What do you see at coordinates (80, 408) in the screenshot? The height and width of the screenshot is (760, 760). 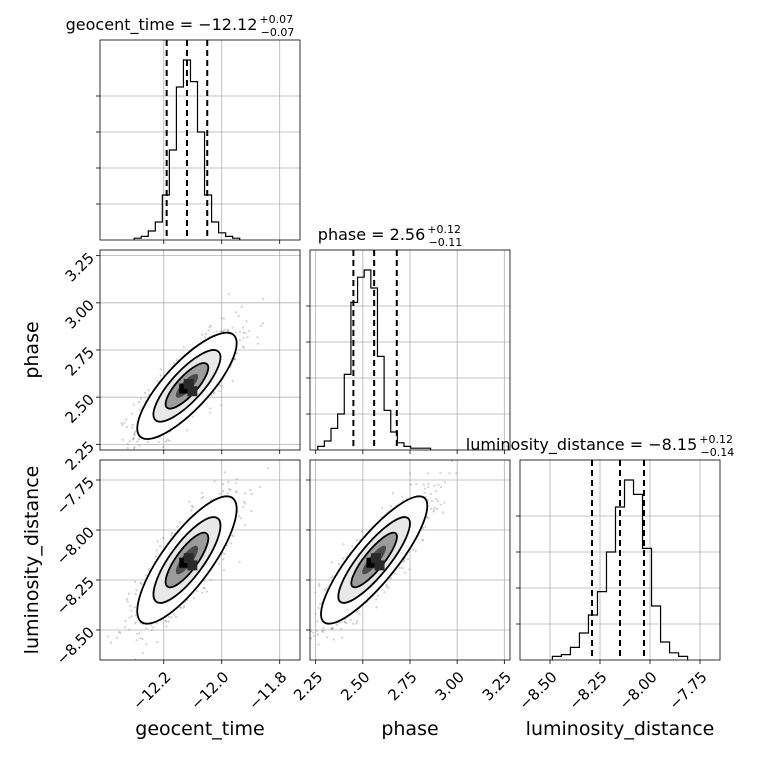 I see `y-tick-label: 2.50` at bounding box center [80, 408].